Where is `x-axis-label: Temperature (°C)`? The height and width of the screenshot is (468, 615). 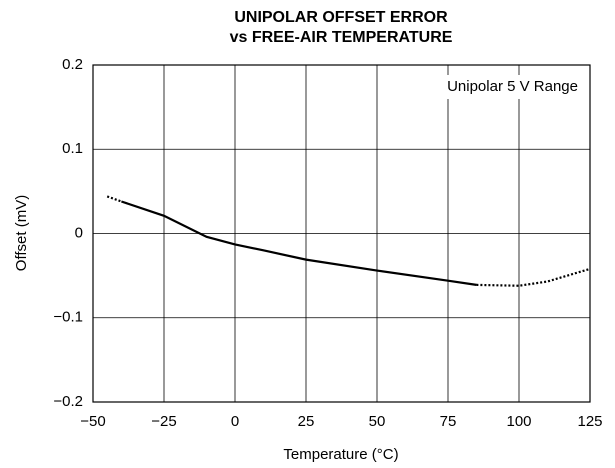 x-axis-label: Temperature (°C) is located at coordinates (340, 454).